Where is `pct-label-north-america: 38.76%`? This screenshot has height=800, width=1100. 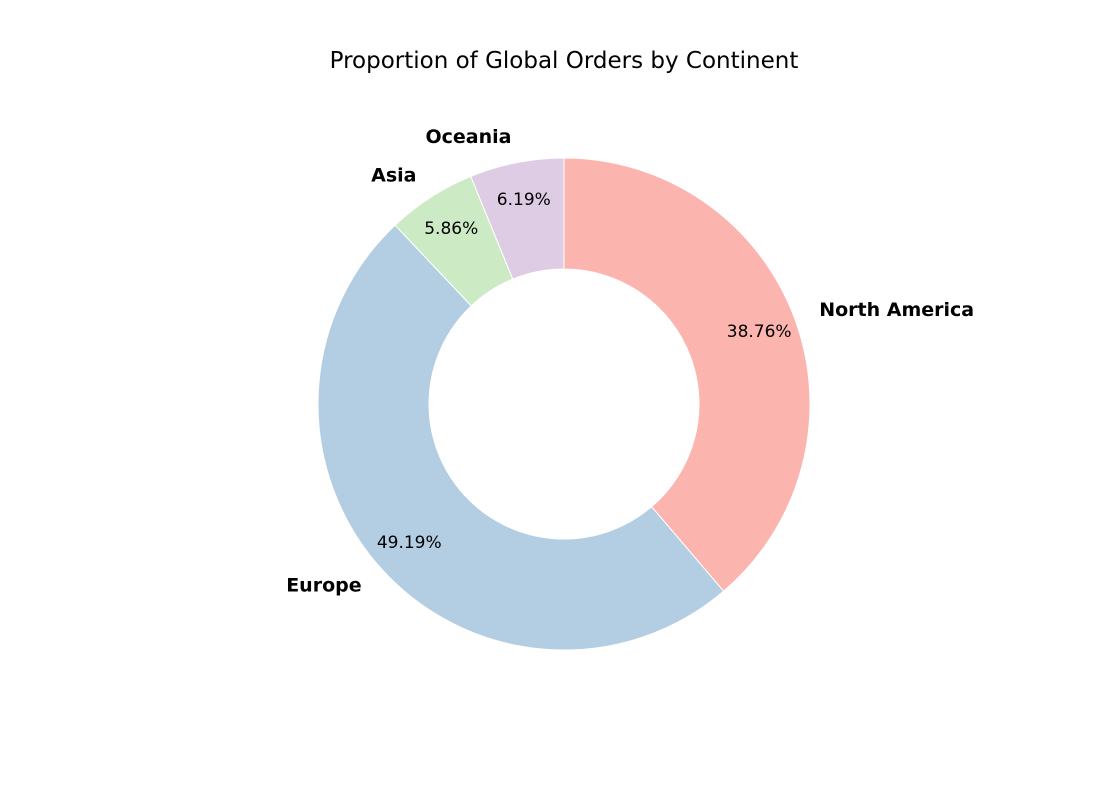
pct-label-north-america: 38.76% is located at coordinates (759, 332).